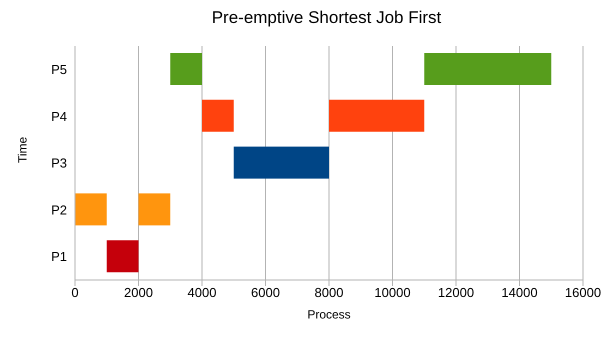 The width and height of the screenshot is (605, 340). I want to click on x-tick-label: 10000, so click(392, 292).